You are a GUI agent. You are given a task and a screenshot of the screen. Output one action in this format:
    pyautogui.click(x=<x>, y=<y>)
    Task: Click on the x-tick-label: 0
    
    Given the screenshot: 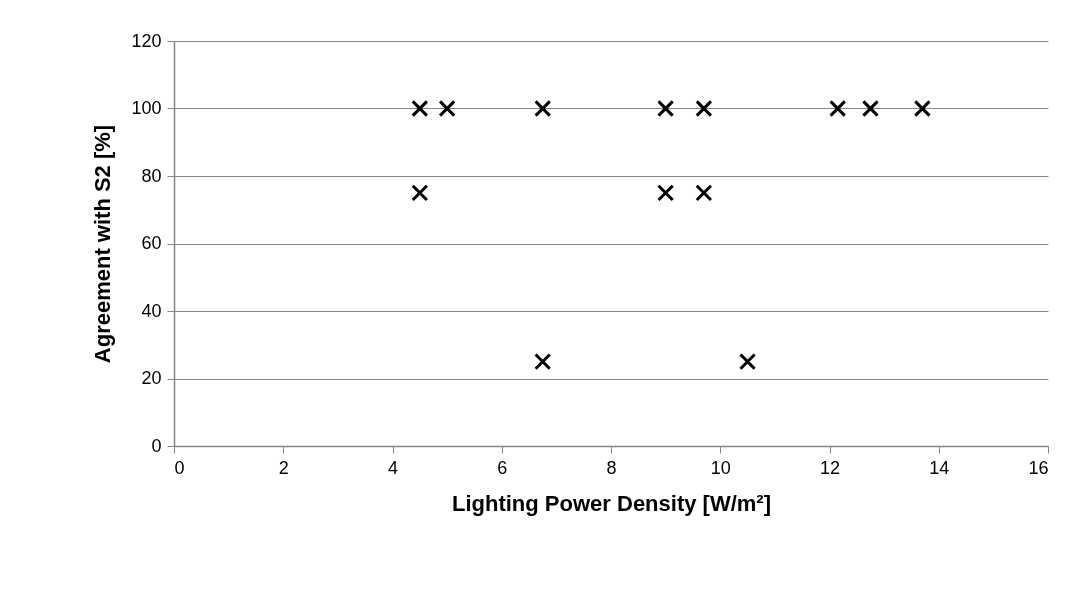 What is the action you would take?
    pyautogui.click(x=179, y=467)
    